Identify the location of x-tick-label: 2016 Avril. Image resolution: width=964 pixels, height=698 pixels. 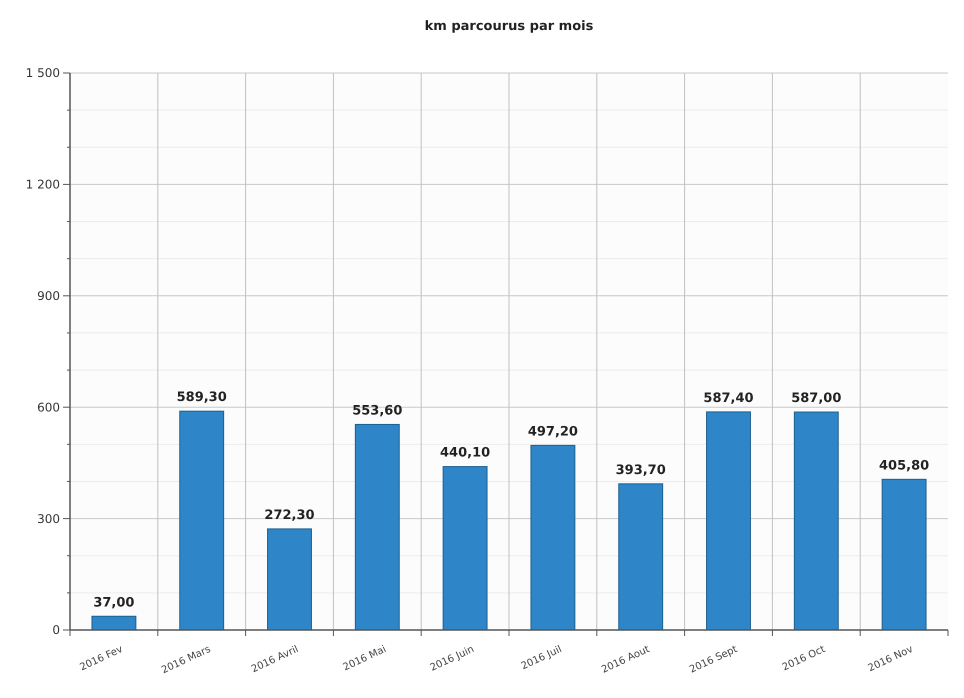
(275, 660).